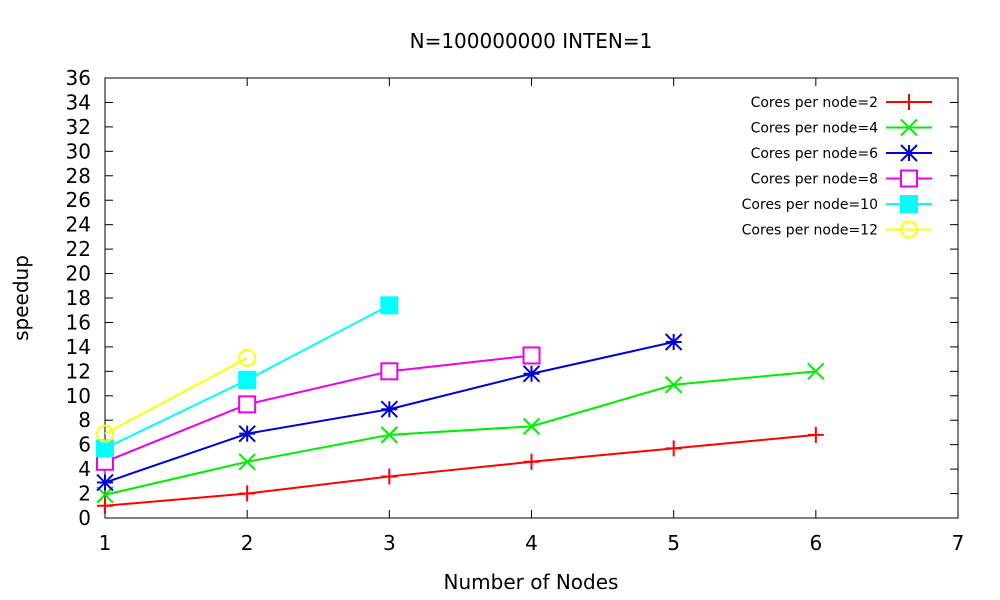 This screenshot has width=1000, height=600. I want to click on x-axis-label: Number of Nodes, so click(531, 582).